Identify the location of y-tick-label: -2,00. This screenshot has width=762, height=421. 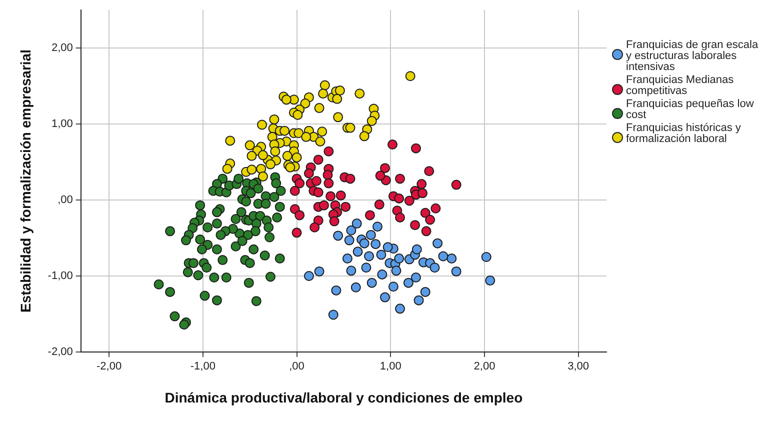
(60, 352).